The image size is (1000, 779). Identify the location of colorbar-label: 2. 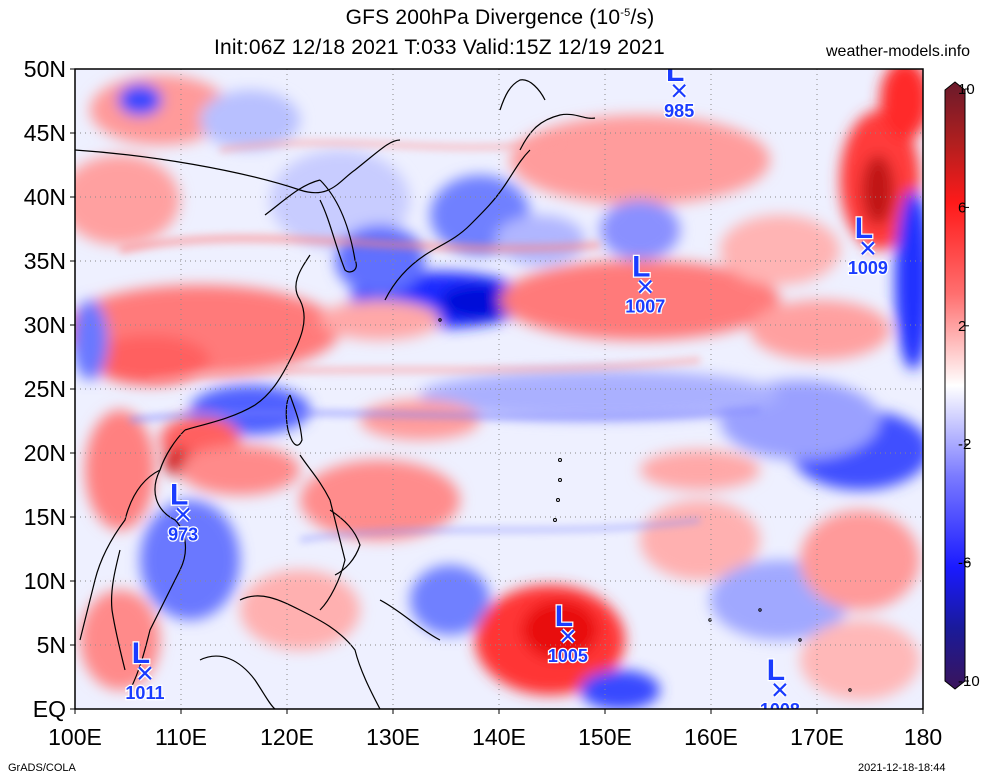
(962, 326).